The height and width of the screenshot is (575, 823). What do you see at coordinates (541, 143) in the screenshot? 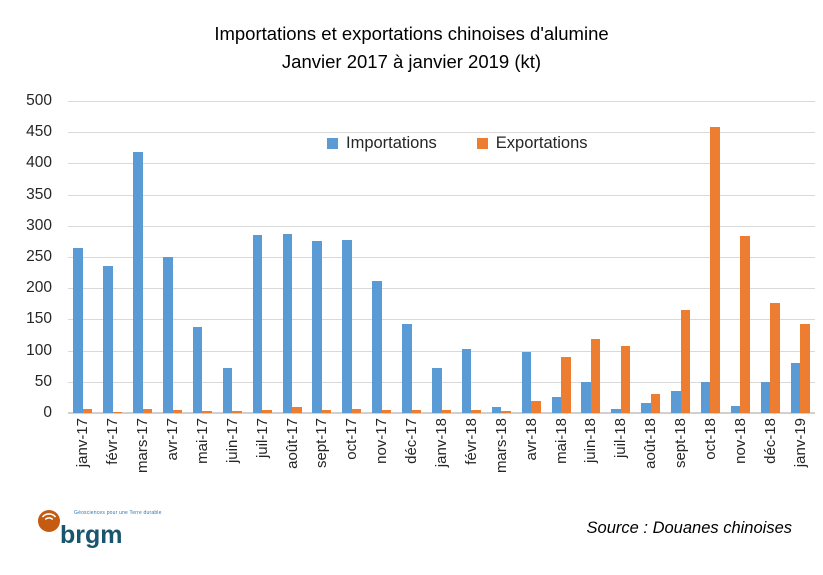
I see `exportations-legend-label: Exportations` at bounding box center [541, 143].